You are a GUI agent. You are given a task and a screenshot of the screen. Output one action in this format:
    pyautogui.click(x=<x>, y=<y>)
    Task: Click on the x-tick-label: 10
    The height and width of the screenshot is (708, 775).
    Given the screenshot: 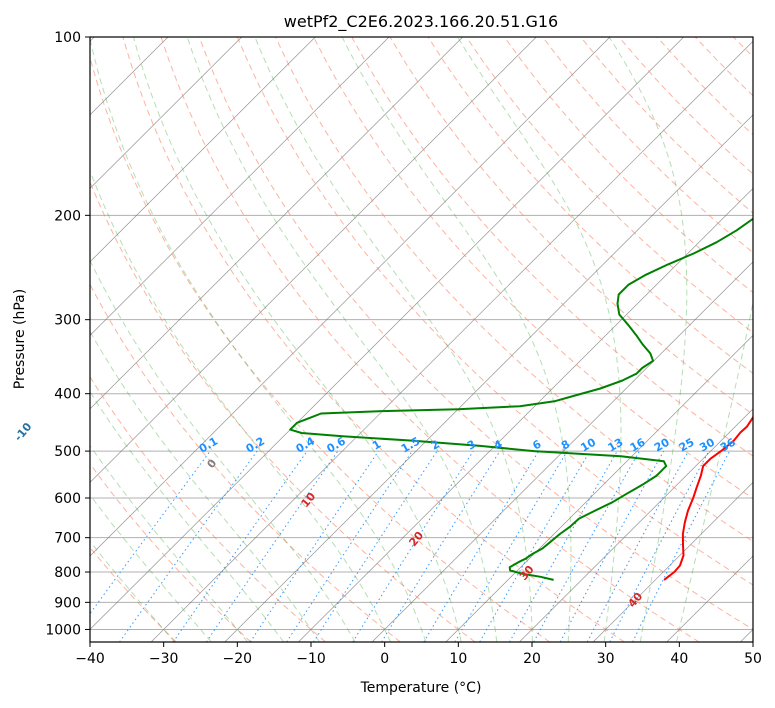 What is the action you would take?
    pyautogui.click(x=458, y=659)
    